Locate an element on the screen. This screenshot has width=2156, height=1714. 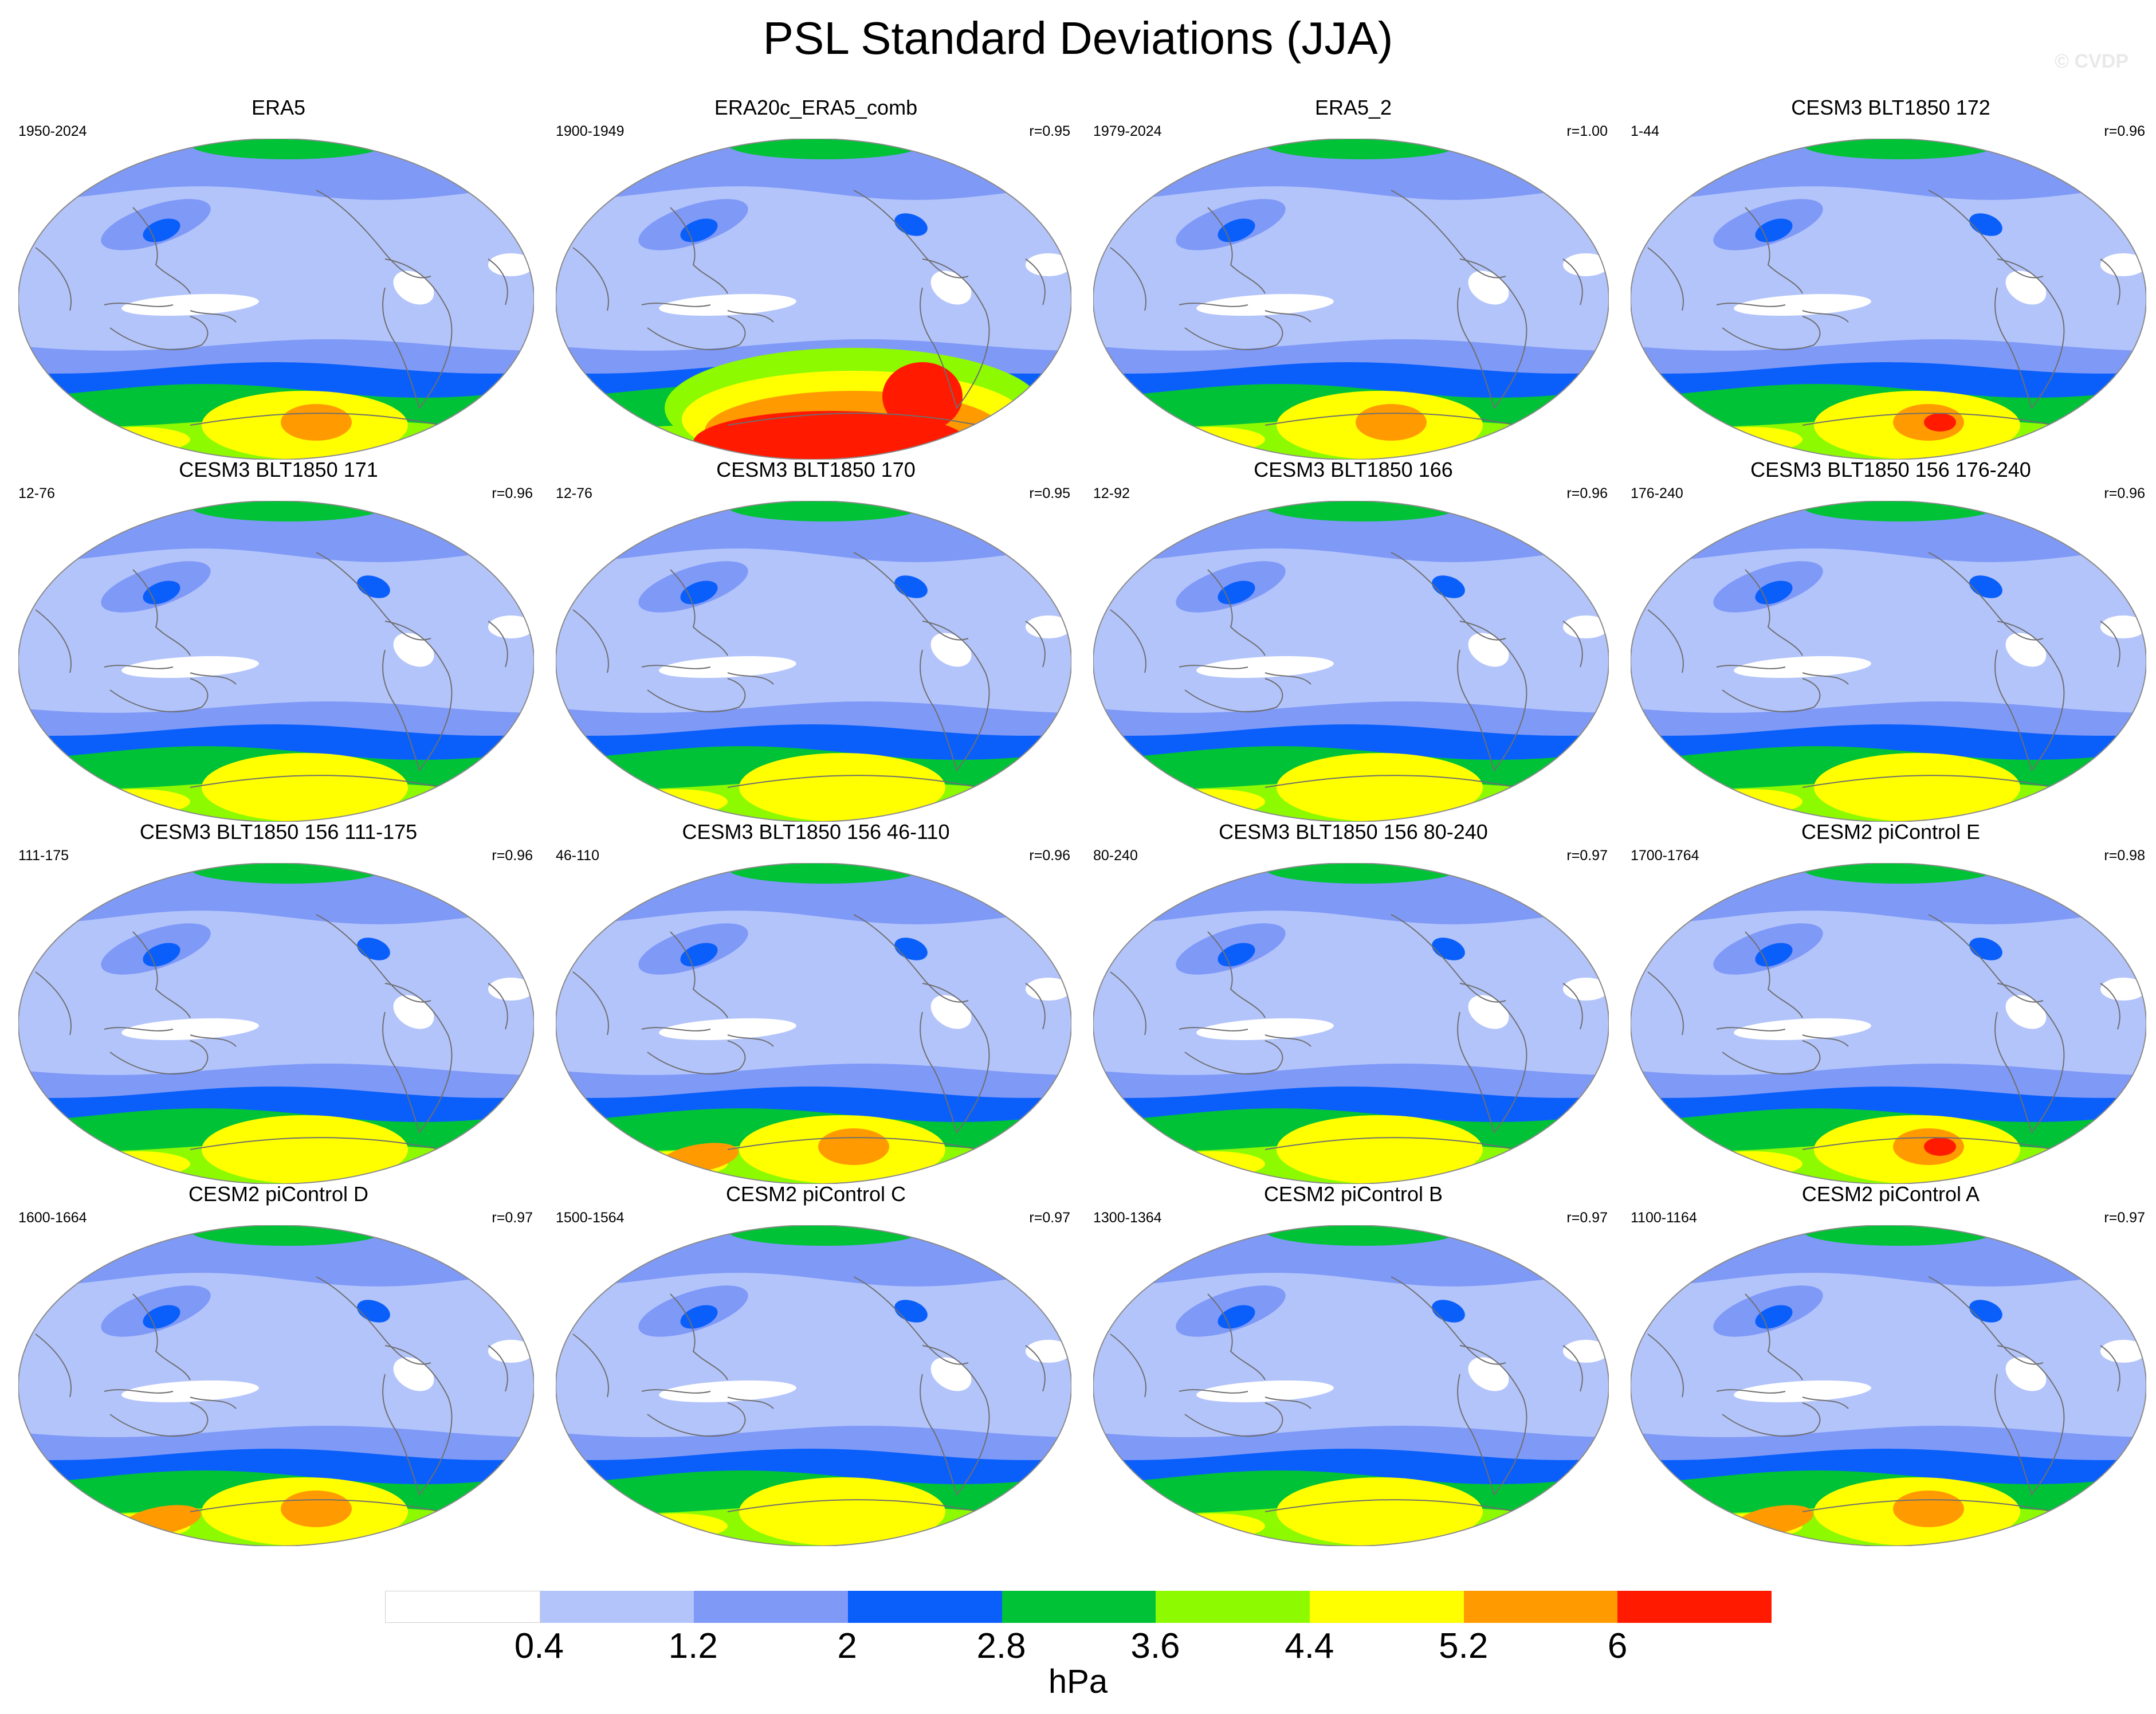
colorbar-tick-label: 2.8 is located at coordinates (1001, 1646).